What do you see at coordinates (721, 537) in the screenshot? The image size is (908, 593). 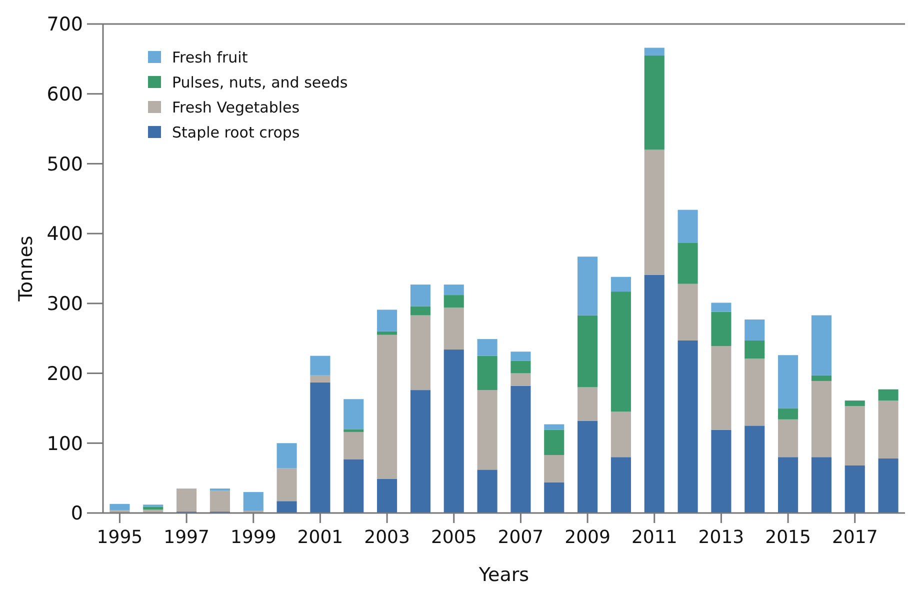 I see `x-tick-label: 2013` at bounding box center [721, 537].